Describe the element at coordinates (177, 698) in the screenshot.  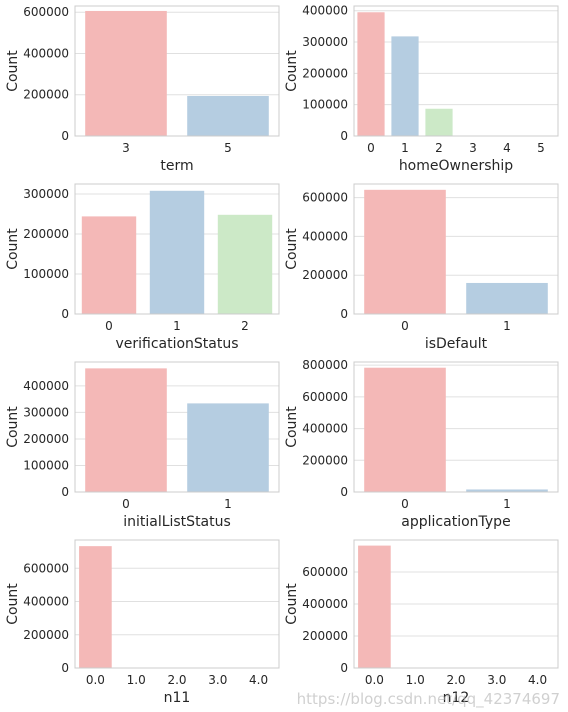
I see `x-axis-label: n11` at that location.